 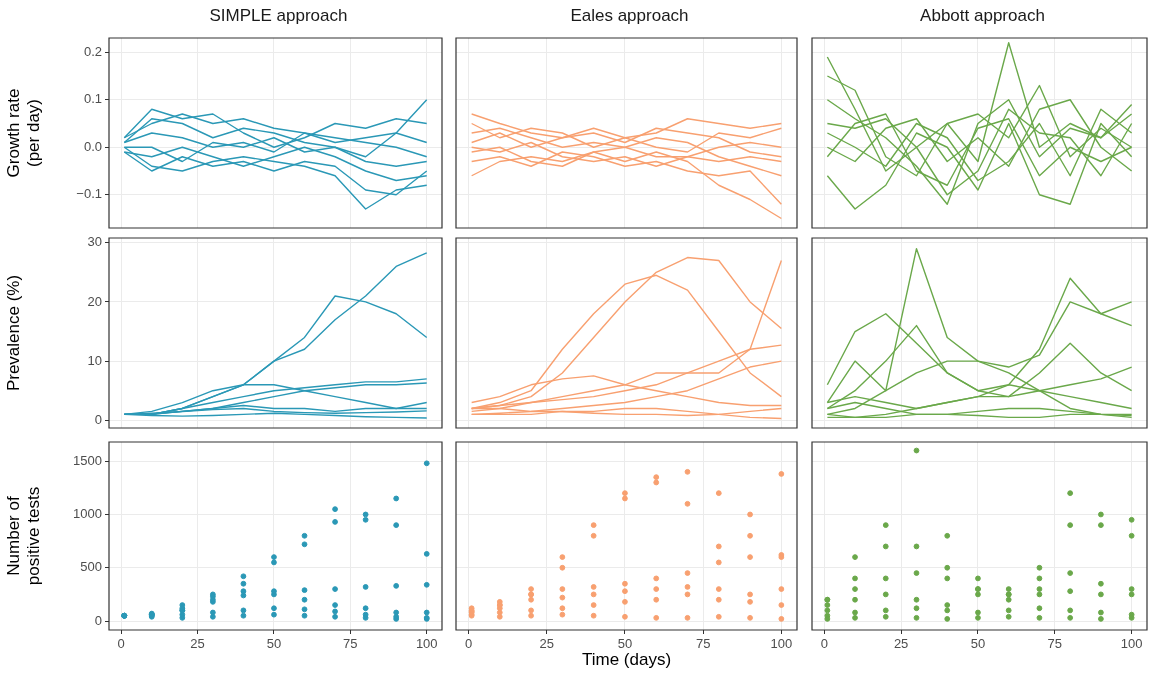 What do you see at coordinates (92, 146) in the screenshot?
I see `y-tick-label: 0.0` at bounding box center [92, 146].